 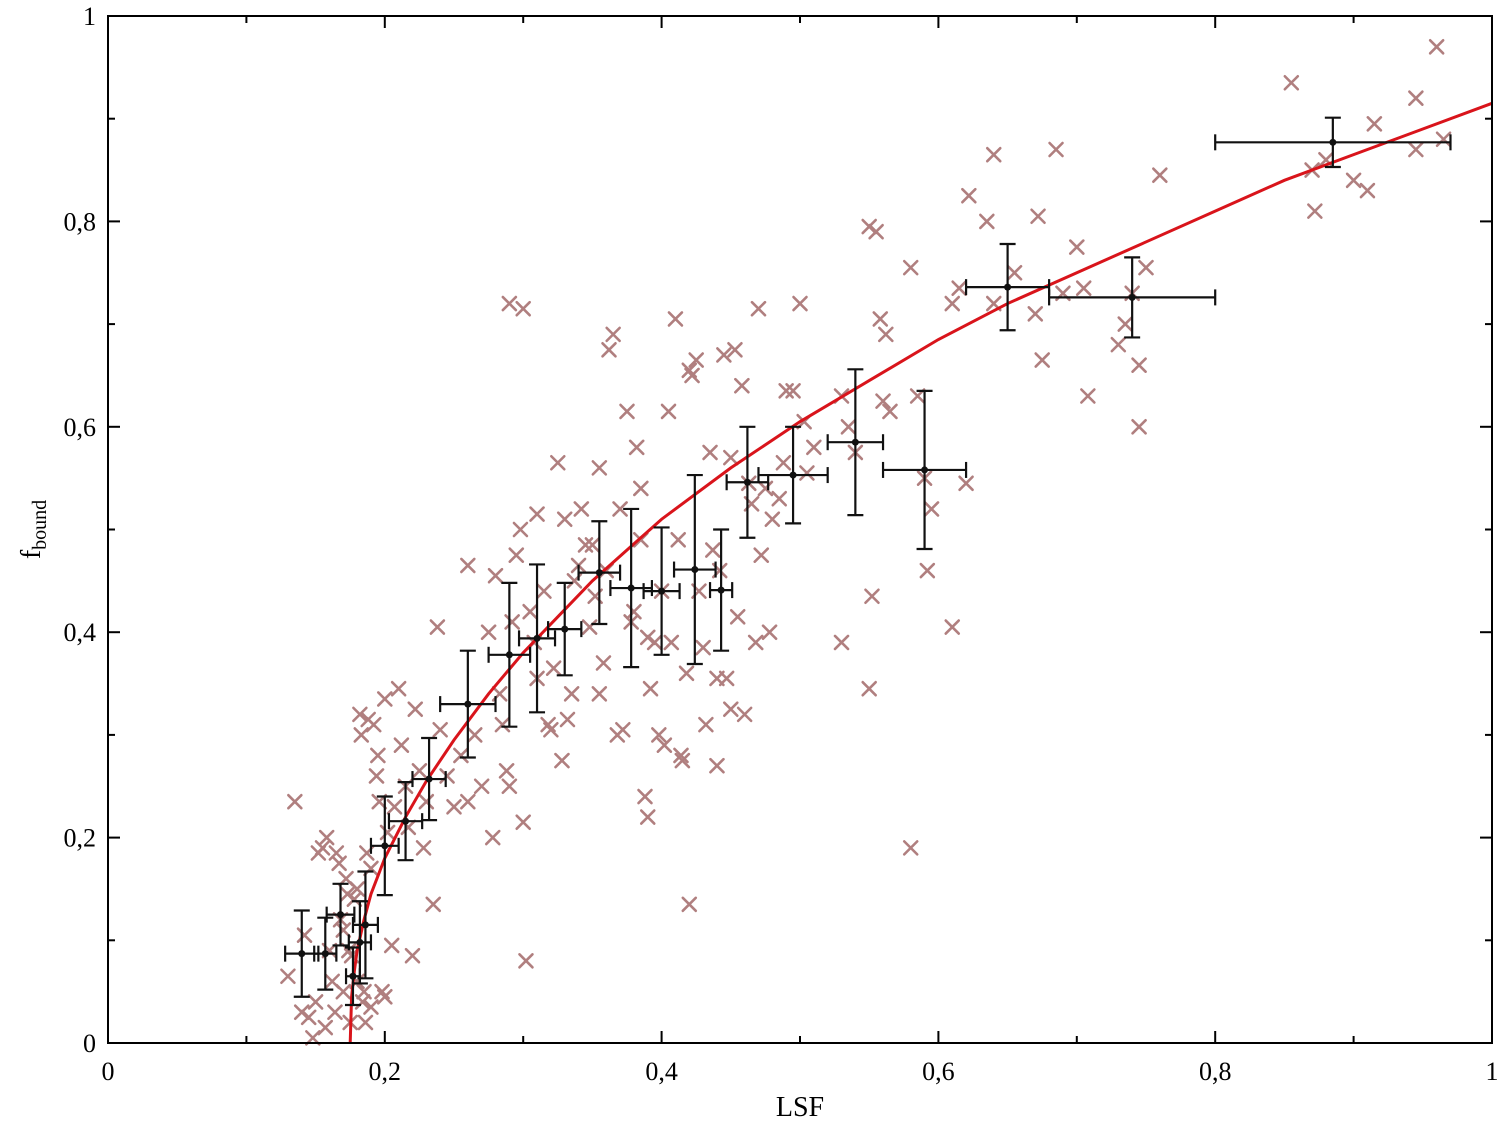 I want to click on x-tick-label: 1, so click(x=1492, y=1071).